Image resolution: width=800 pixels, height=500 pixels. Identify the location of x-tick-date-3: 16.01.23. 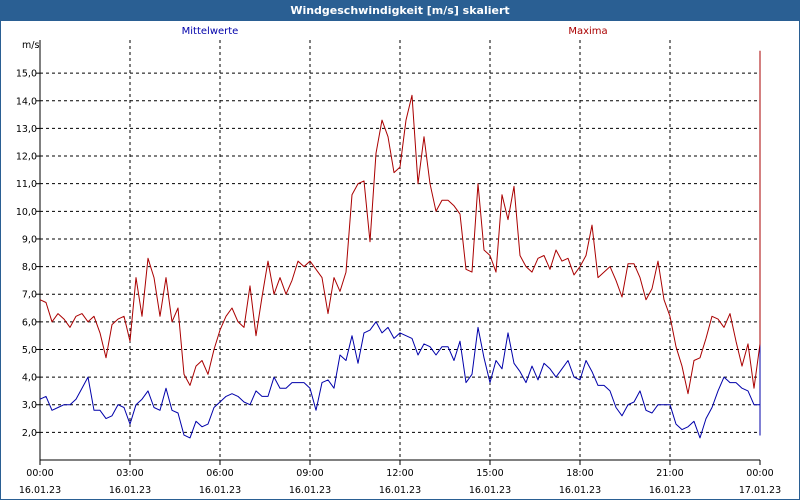
(310, 490).